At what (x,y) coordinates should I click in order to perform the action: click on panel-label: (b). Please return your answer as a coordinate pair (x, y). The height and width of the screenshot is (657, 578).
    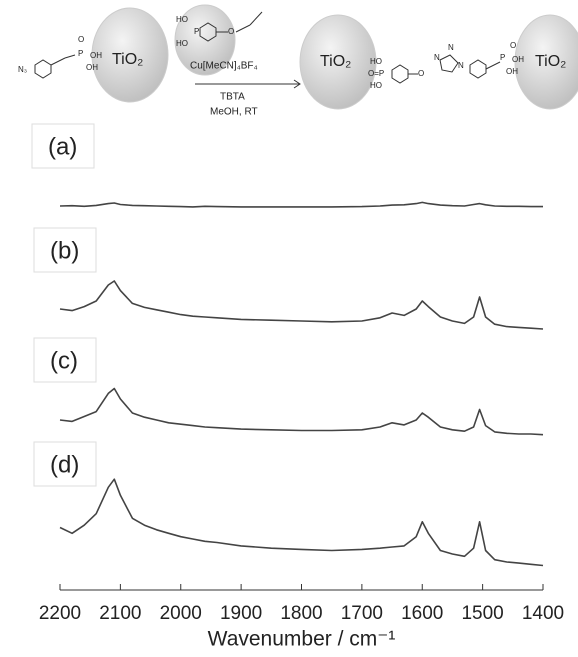
    Looking at the image, I should click on (64, 250).